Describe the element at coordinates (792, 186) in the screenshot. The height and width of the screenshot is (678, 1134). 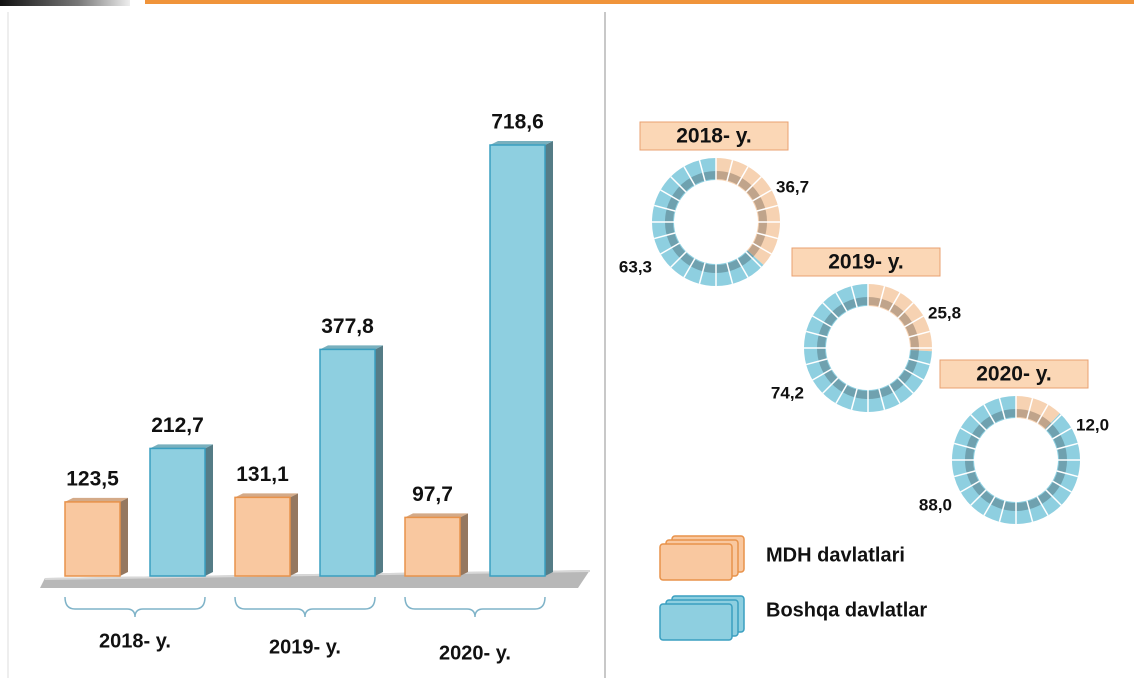
I see `value-label: 36,7` at that location.